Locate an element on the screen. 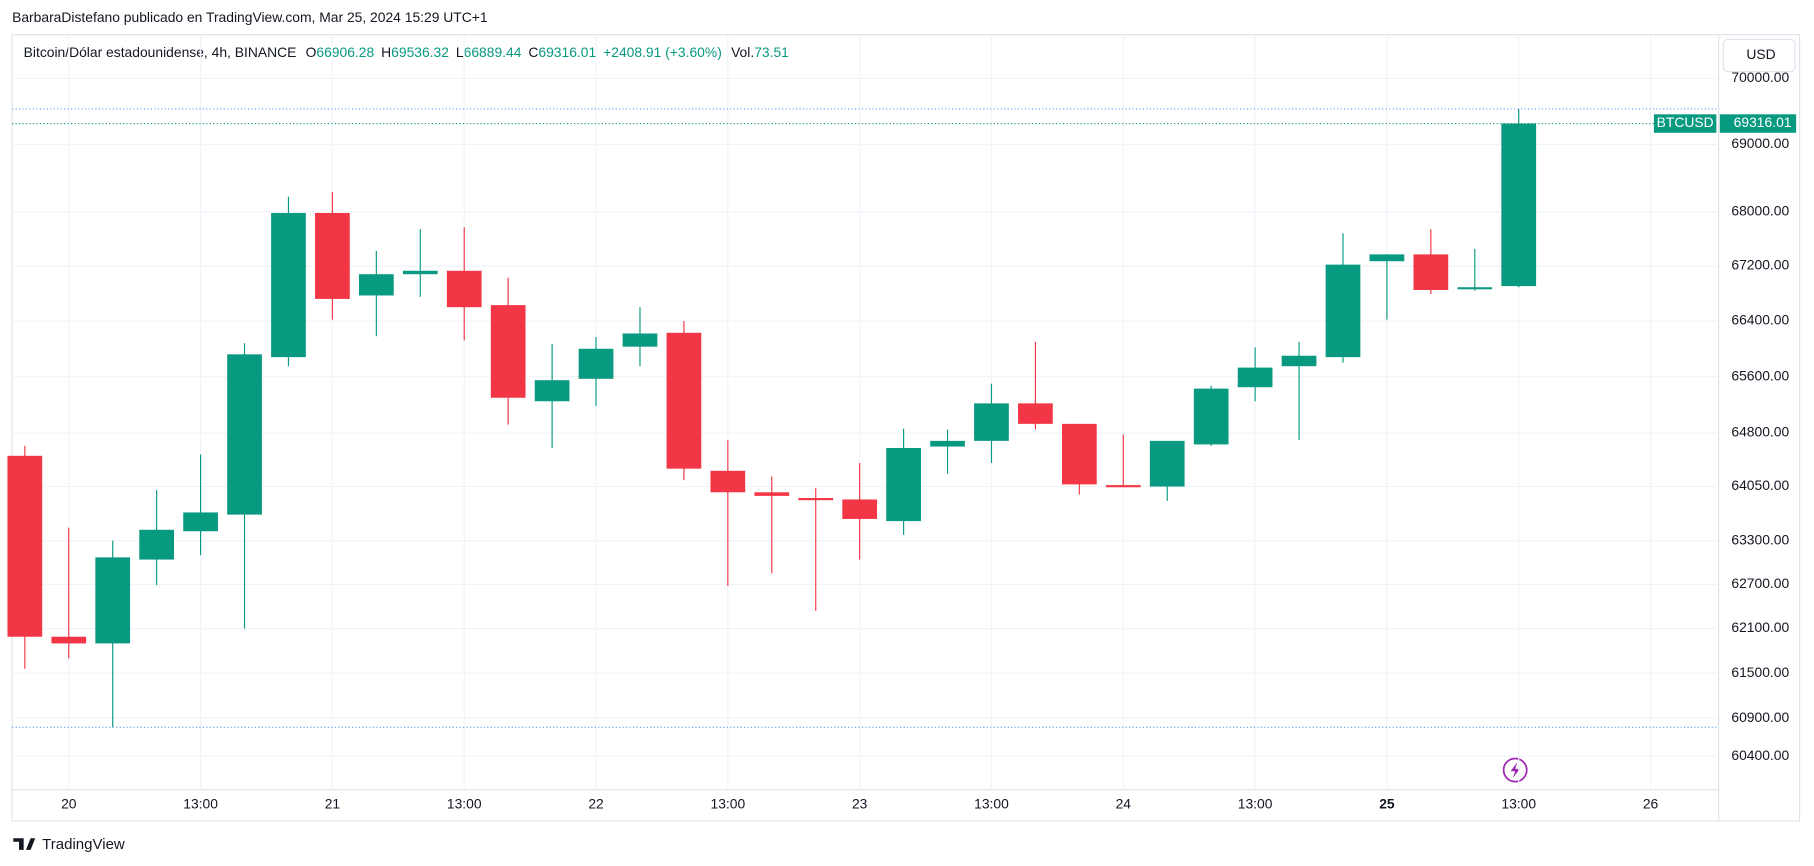  legend-key: L is located at coordinates (460, 52).